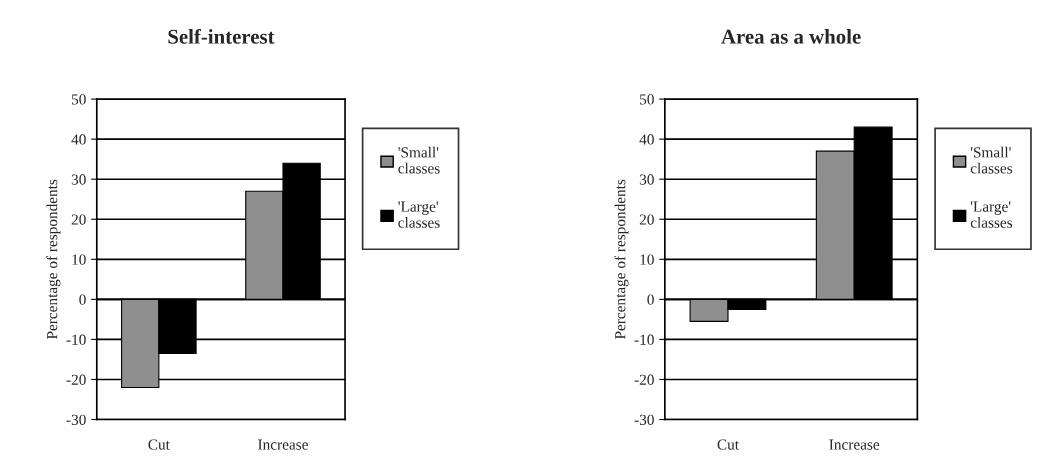  I want to click on chart-title: Area as a whole, so click(791, 36).